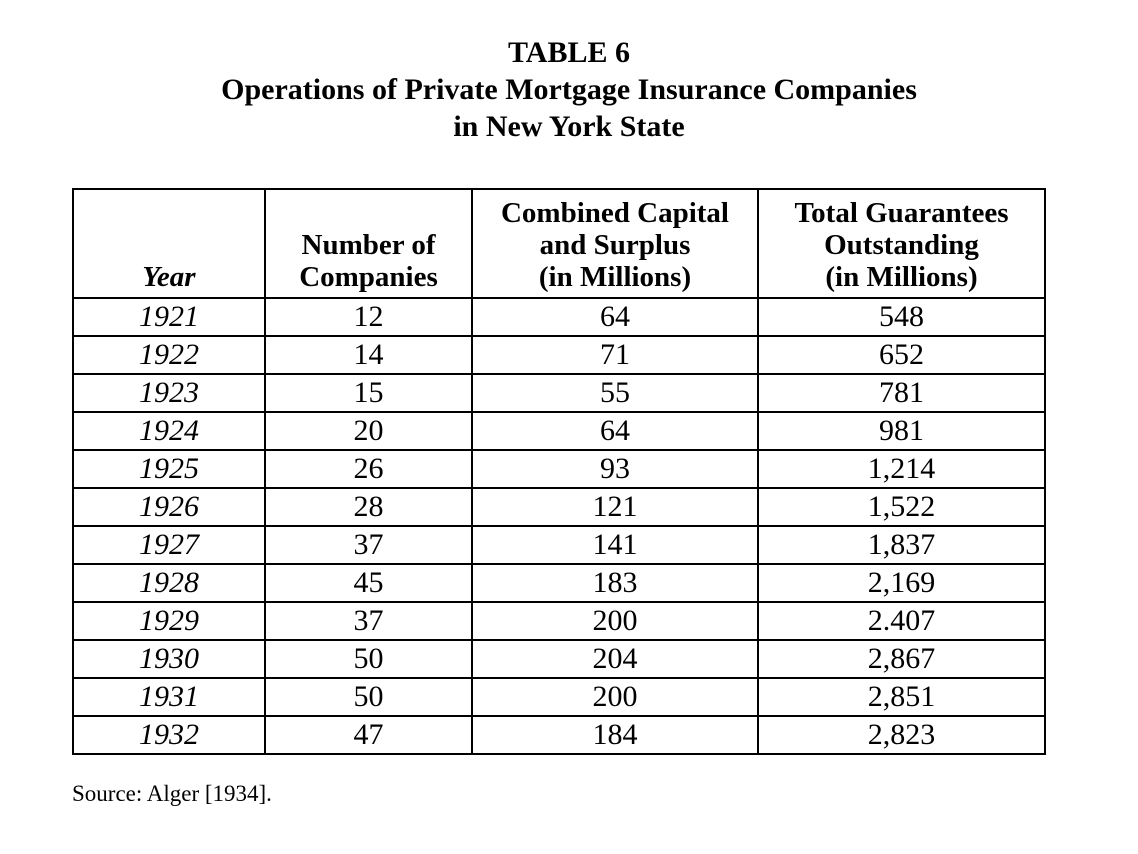 The width and height of the screenshot is (1138, 854). I want to click on table-row: 1925 26 93 1,214, so click(559, 469).